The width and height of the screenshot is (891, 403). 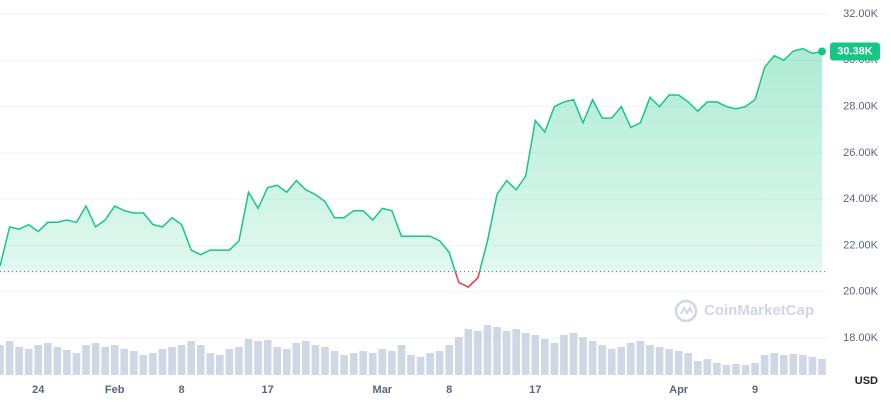 I want to click on y-tick-label: 18.00K, so click(x=861, y=338).